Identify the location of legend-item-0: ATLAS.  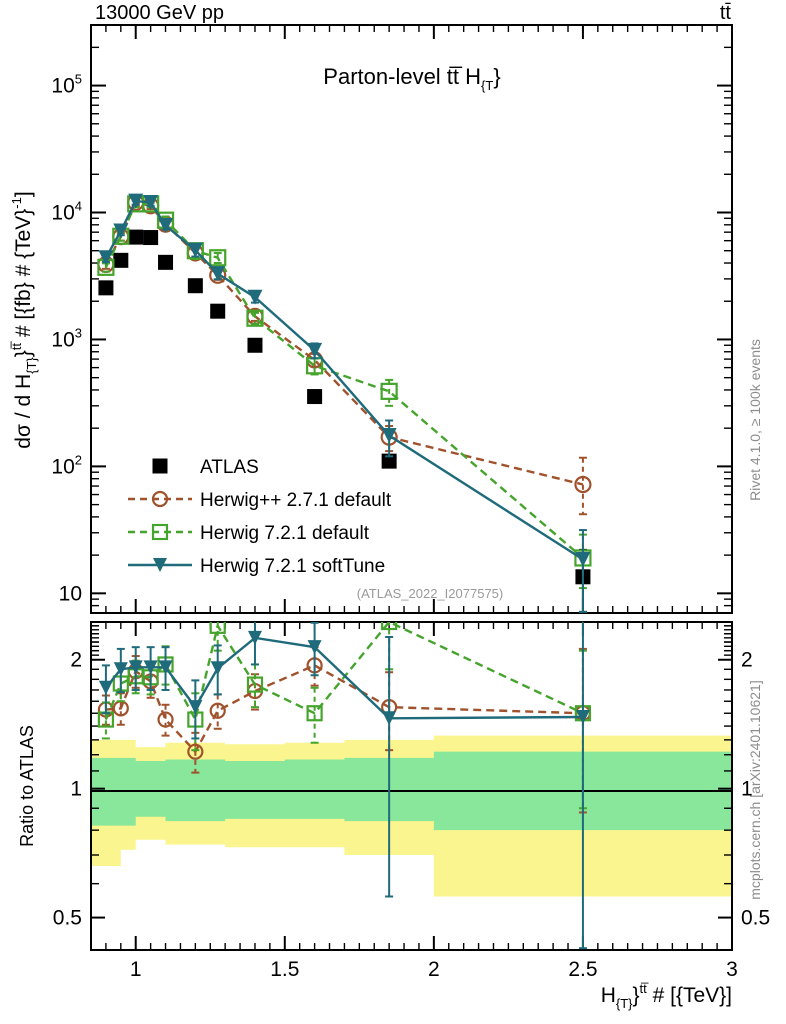
(205, 467).